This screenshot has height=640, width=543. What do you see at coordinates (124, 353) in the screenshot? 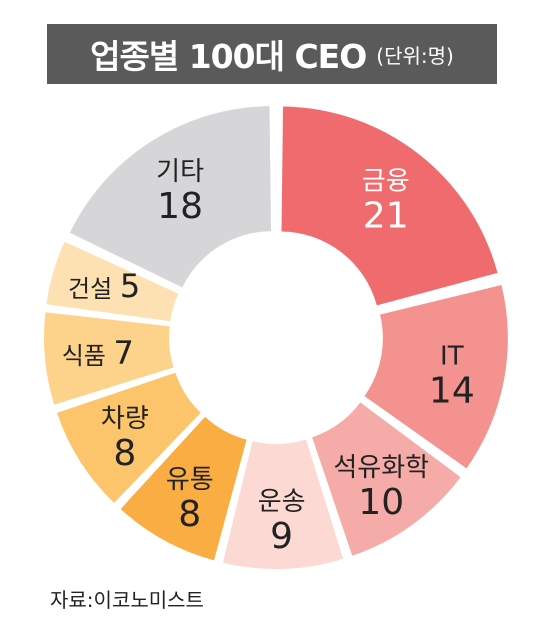
I see `slice-value-7: 7` at bounding box center [124, 353].